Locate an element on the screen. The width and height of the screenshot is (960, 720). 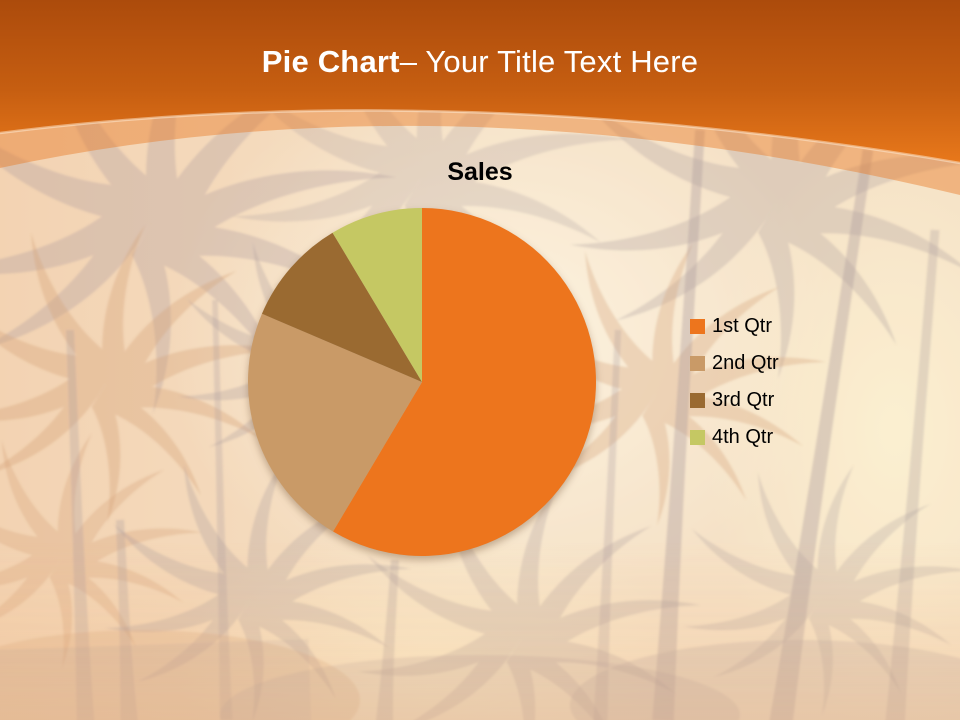
legend-item: 4th Qtr is located at coordinates (734, 437).